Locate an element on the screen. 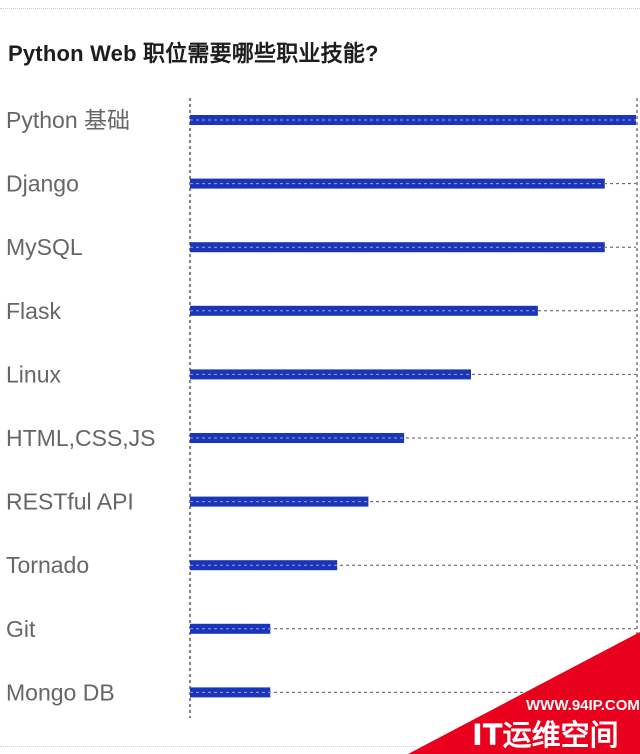 The height and width of the screenshot is (754, 640). category-label: Tornado is located at coordinates (47, 565).